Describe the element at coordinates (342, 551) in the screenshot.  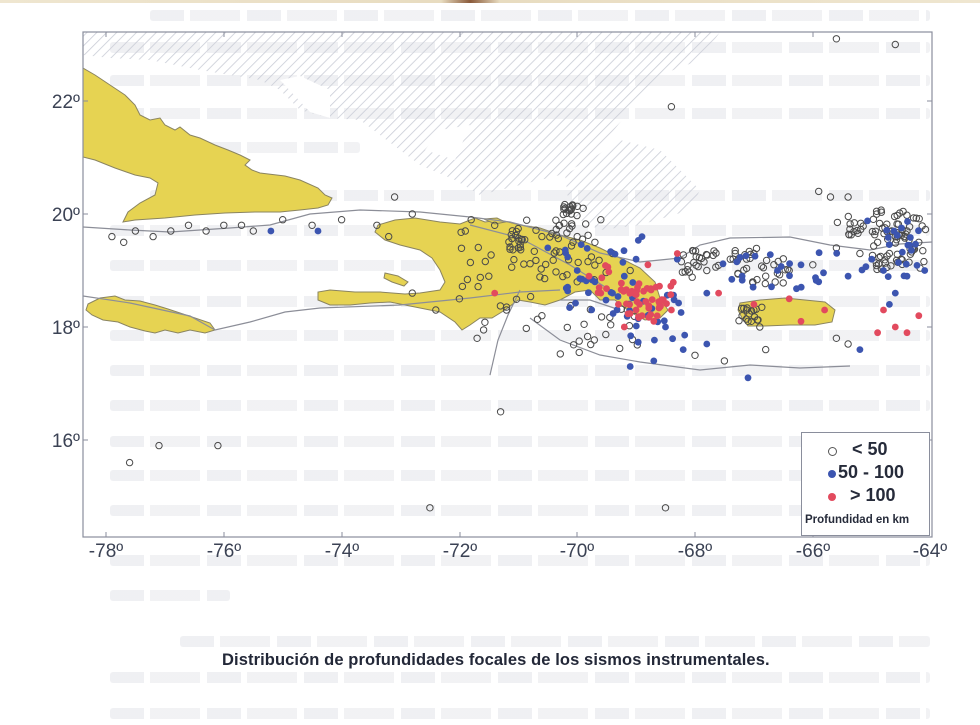
I see `x-tick-label: -74º` at that location.